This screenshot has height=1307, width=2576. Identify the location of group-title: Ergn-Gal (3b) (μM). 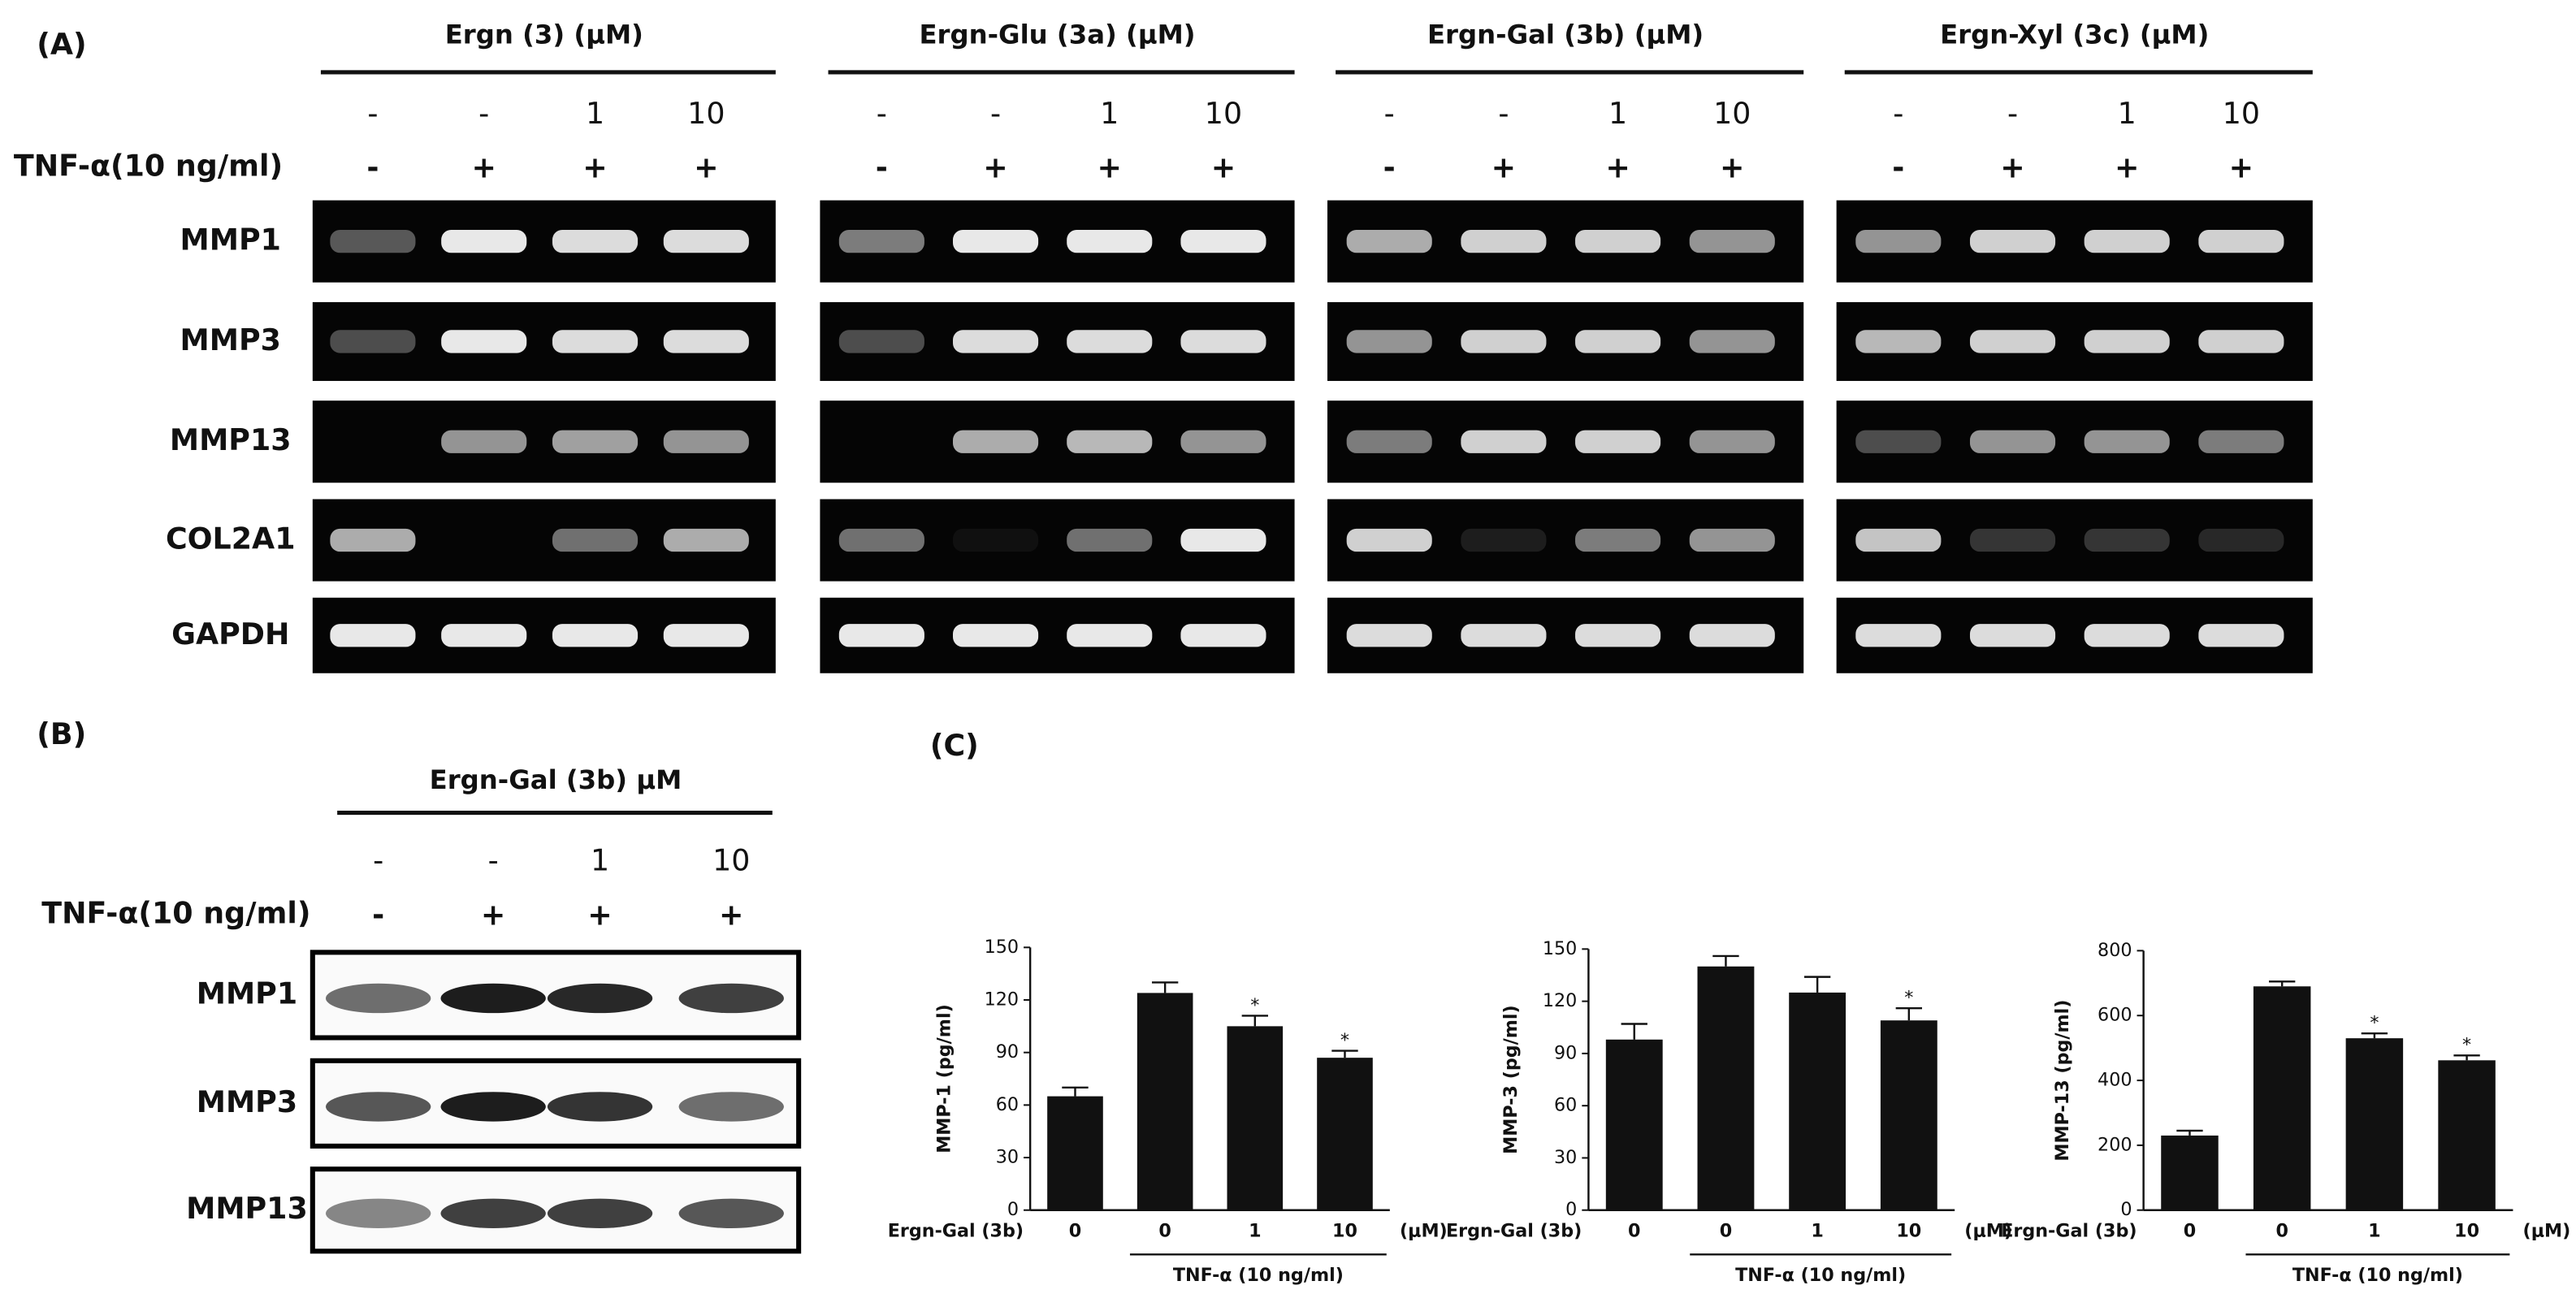
(1565, 34).